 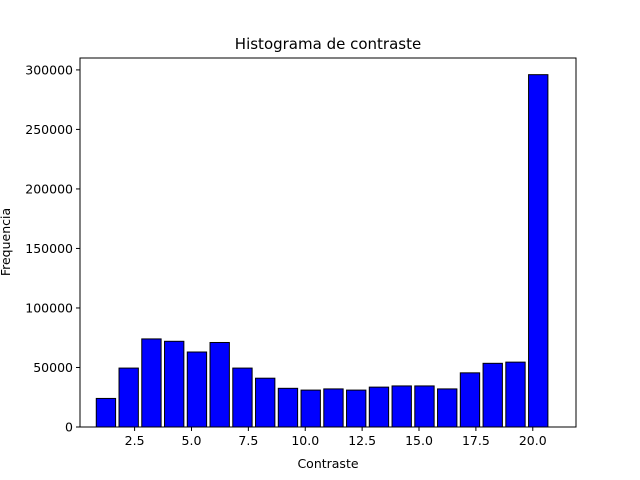 I want to click on x-tick-label: 5.0, so click(x=192, y=440).